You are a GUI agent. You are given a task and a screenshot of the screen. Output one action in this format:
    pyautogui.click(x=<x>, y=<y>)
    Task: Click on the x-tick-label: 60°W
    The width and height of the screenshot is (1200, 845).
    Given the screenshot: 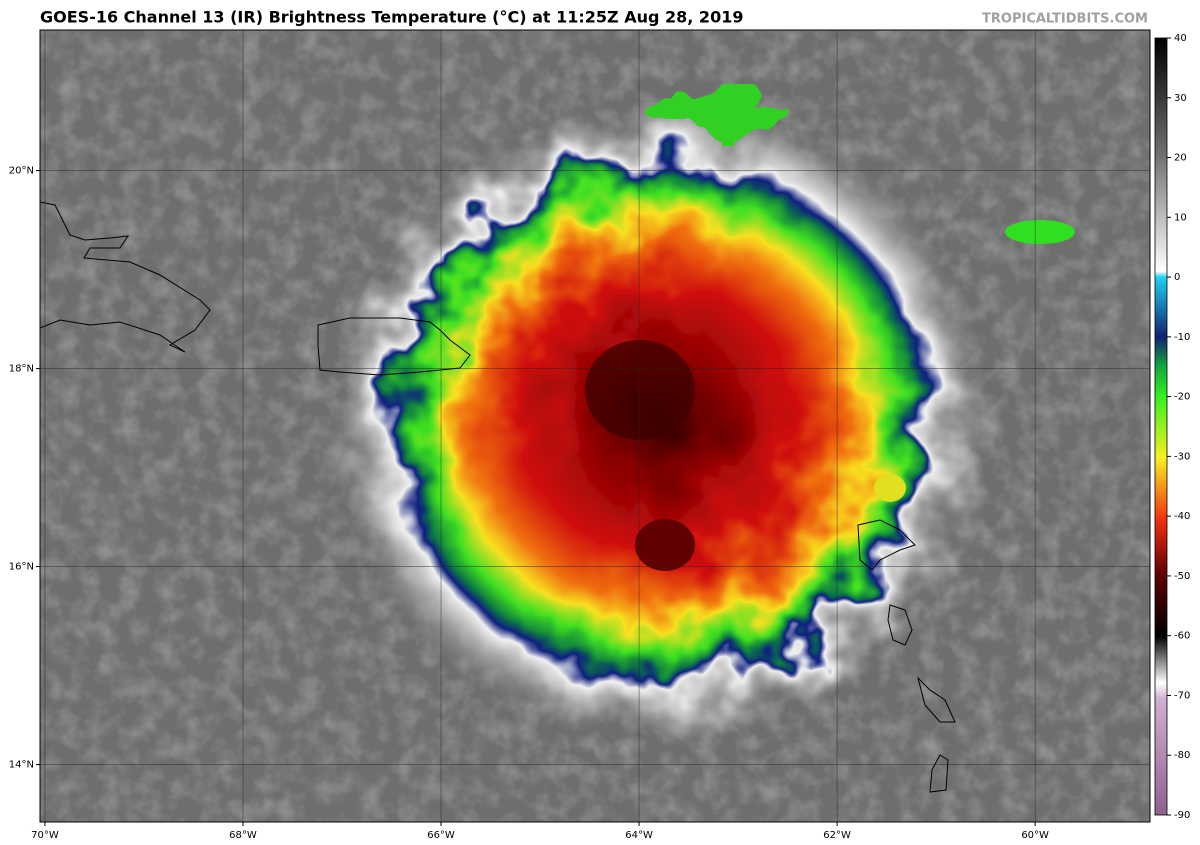 What is the action you would take?
    pyautogui.click(x=1035, y=835)
    